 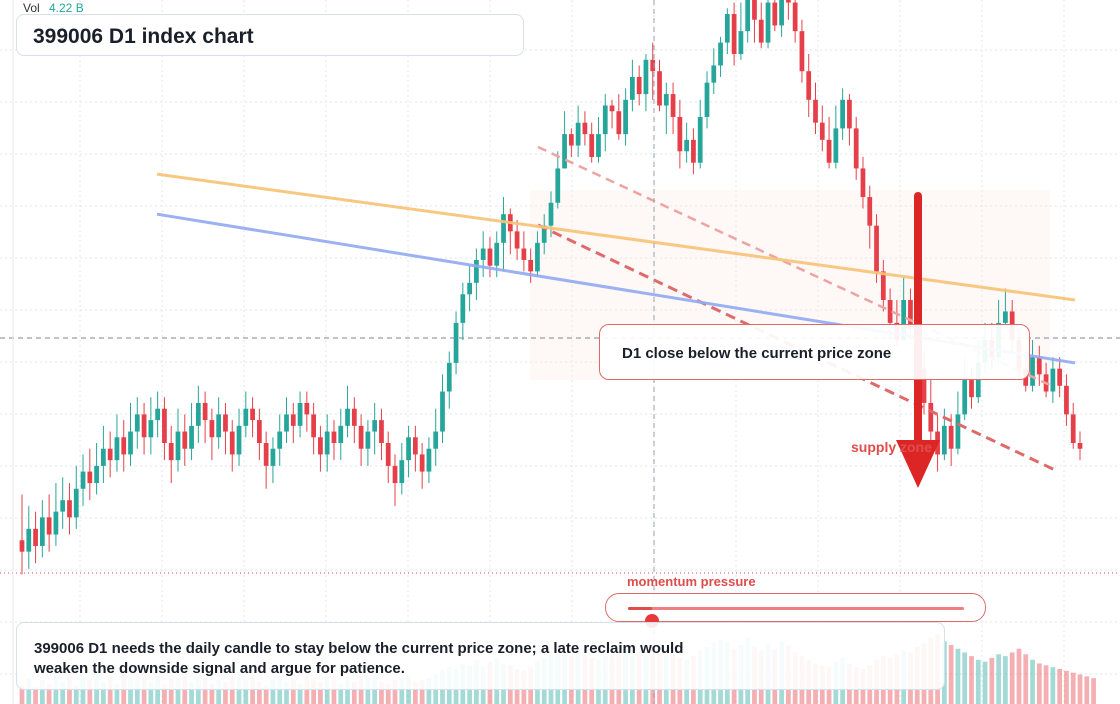 I want to click on volume-label: Vol, so click(x=31, y=8).